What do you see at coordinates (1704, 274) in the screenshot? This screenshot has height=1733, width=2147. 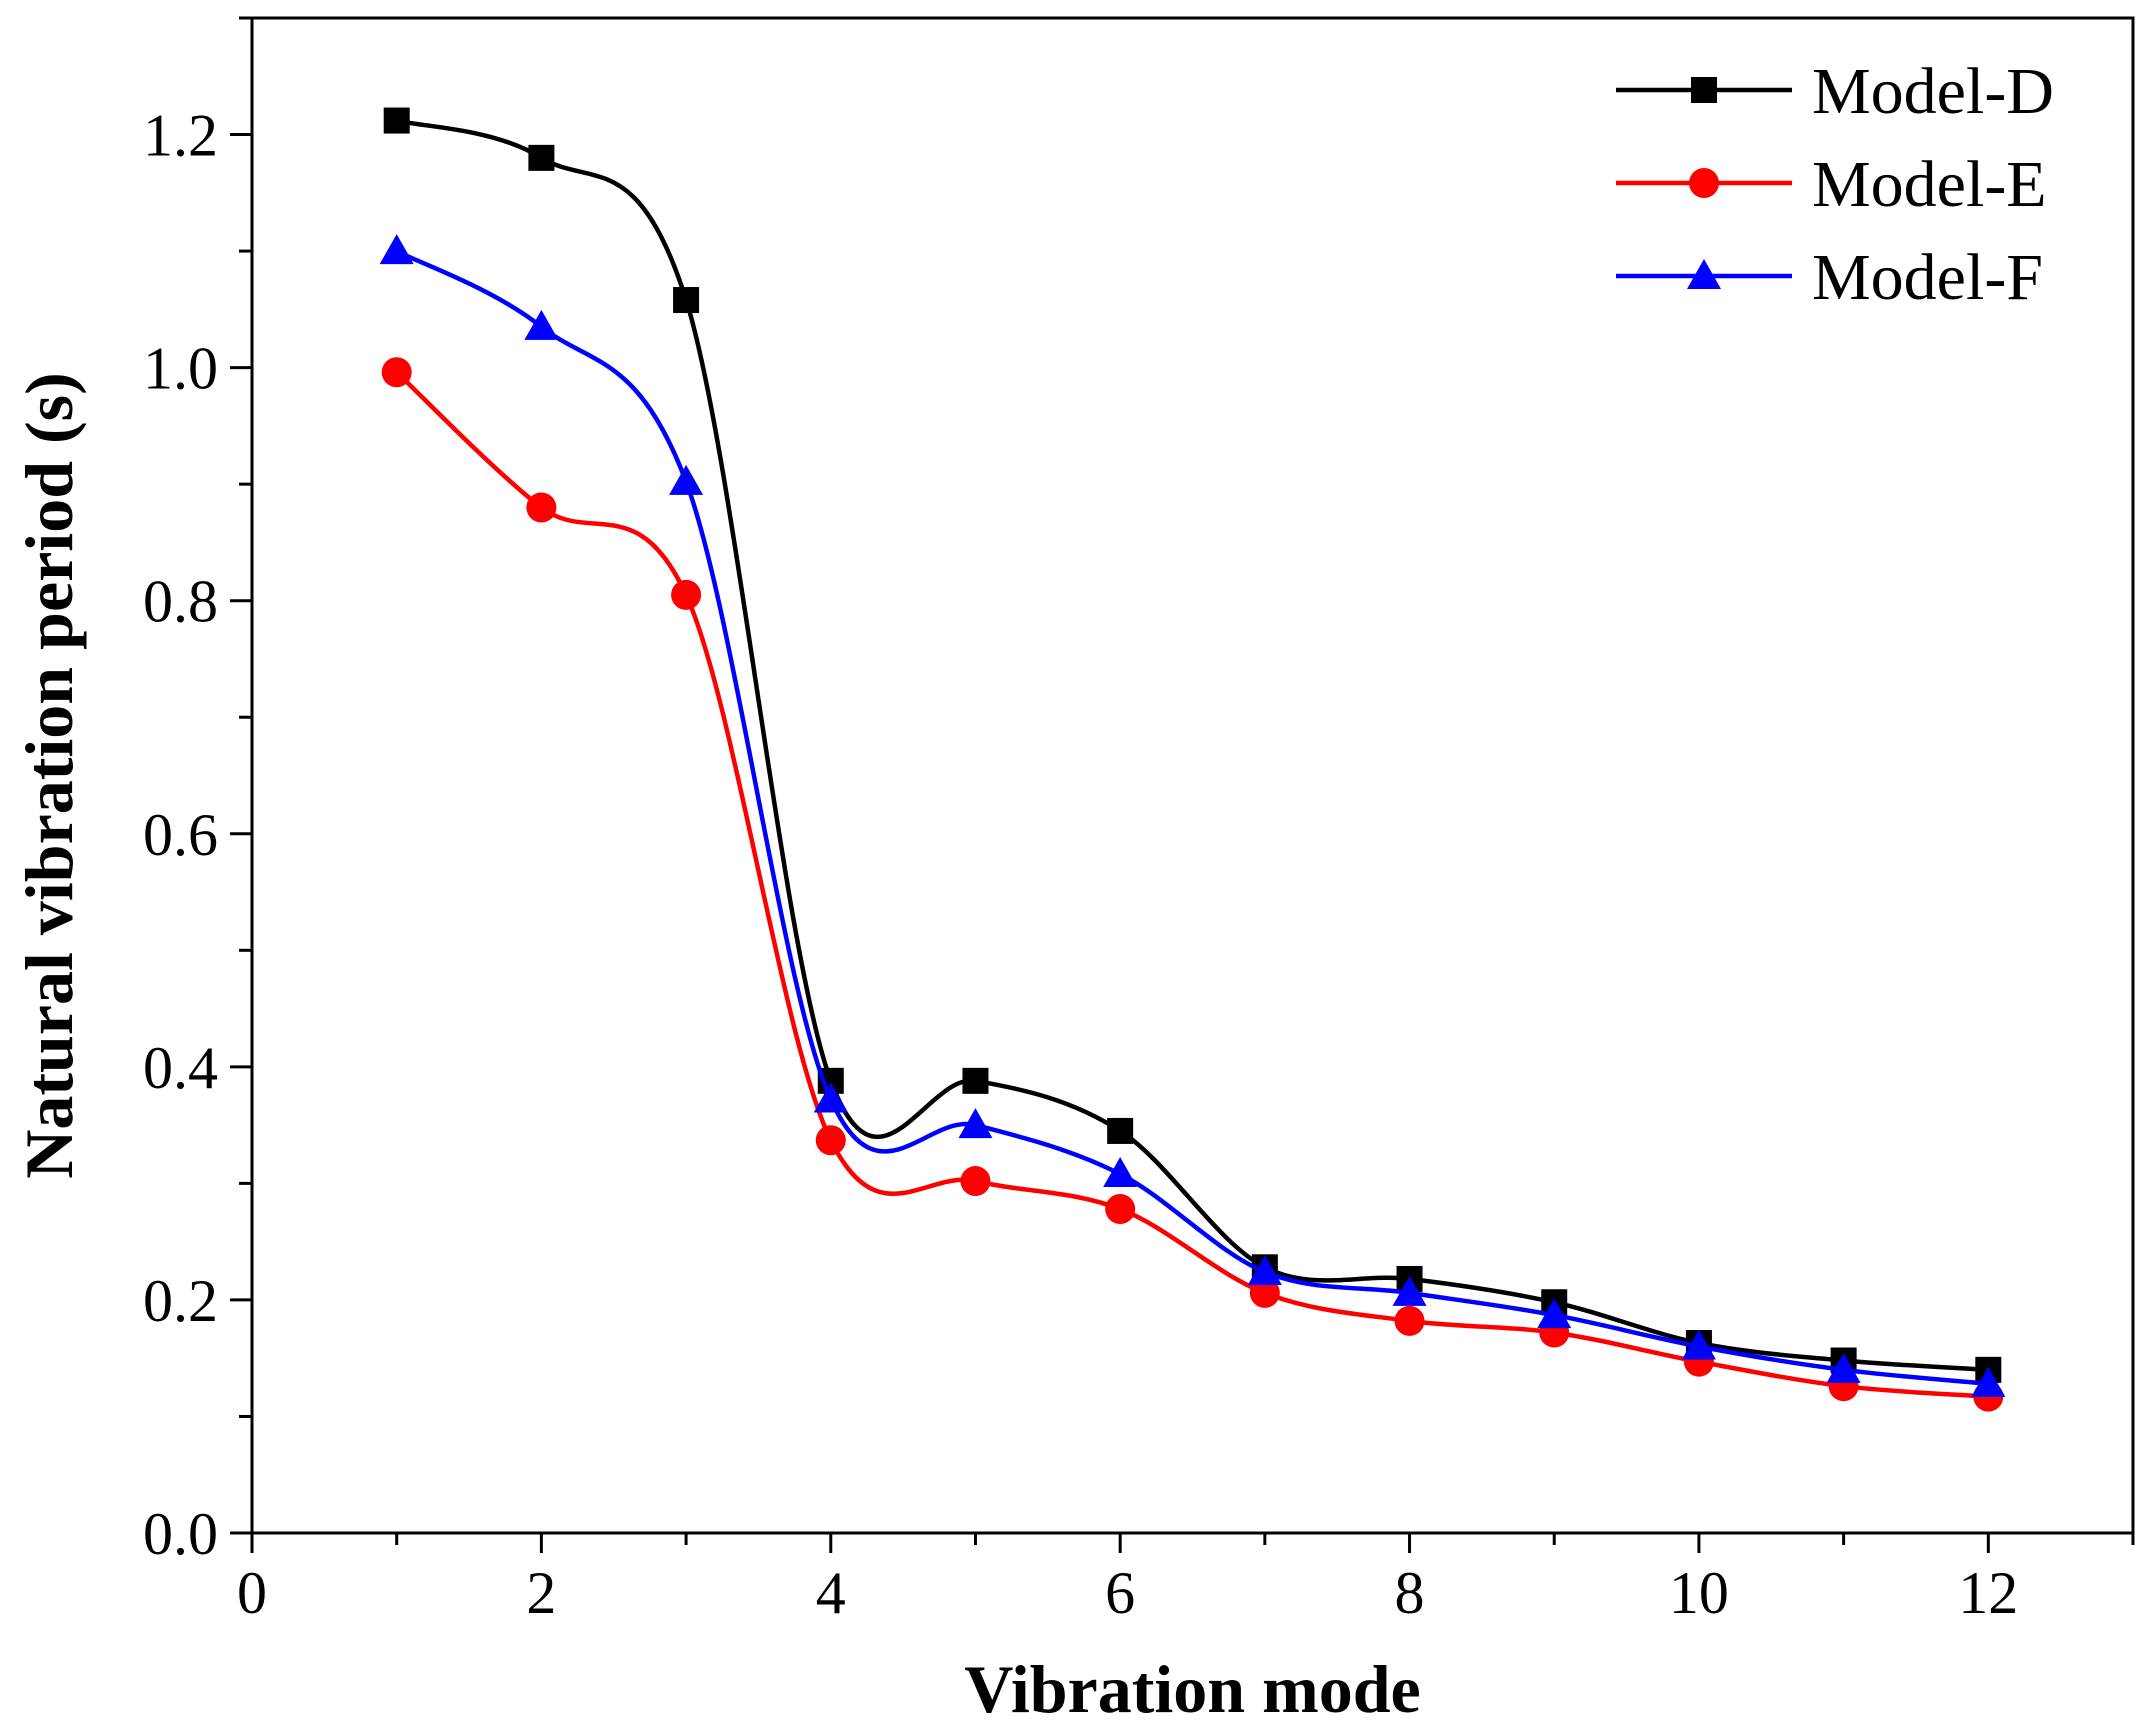 I see `legend-marker-model-f` at bounding box center [1704, 274].